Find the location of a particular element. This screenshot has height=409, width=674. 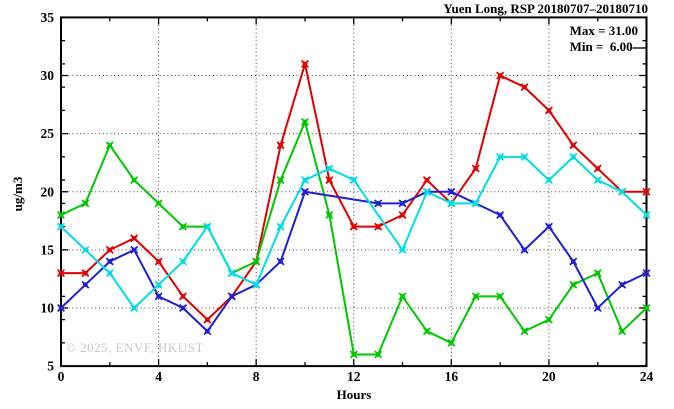

x-tick-label-20: 20 is located at coordinates (549, 376).